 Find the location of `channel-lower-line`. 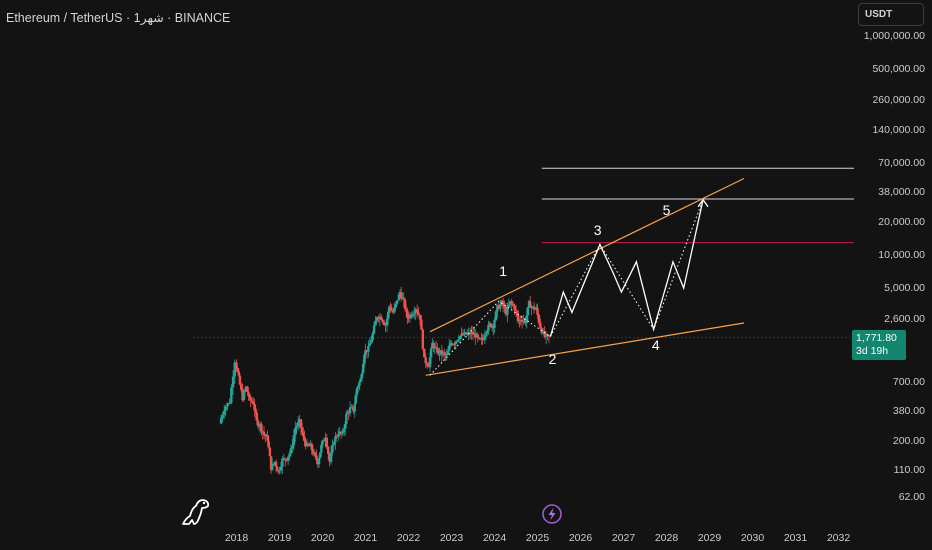

channel-lower-line is located at coordinates (584, 349).